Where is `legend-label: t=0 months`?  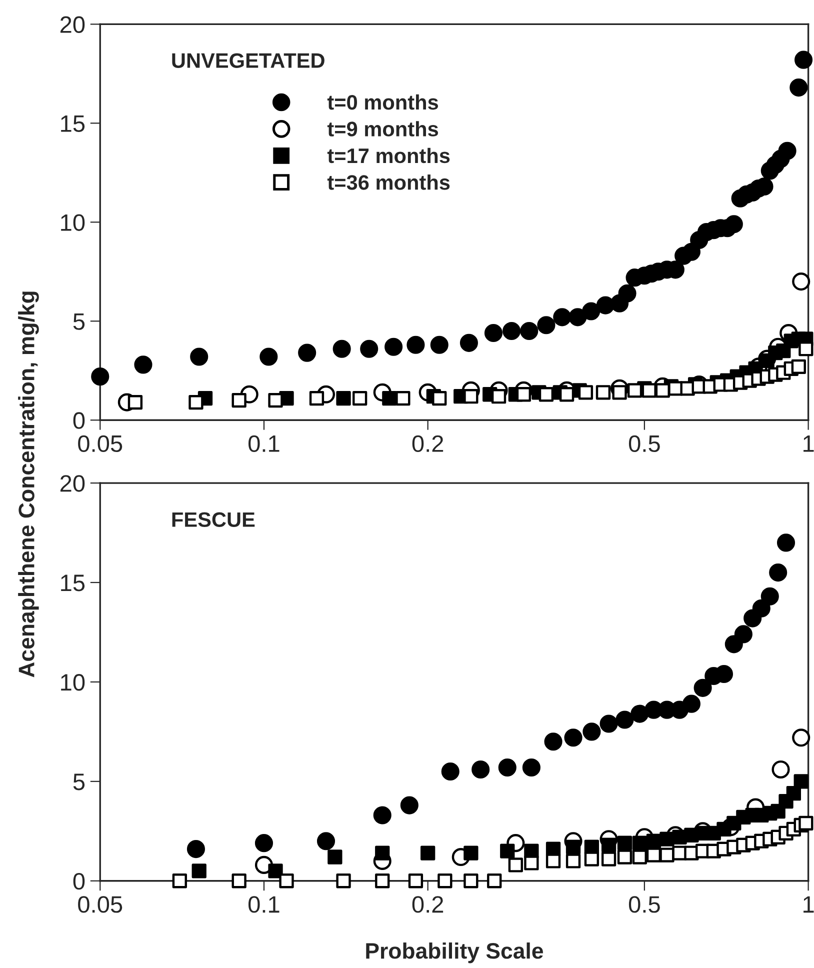 legend-label: t=0 months is located at coordinates (382, 102).